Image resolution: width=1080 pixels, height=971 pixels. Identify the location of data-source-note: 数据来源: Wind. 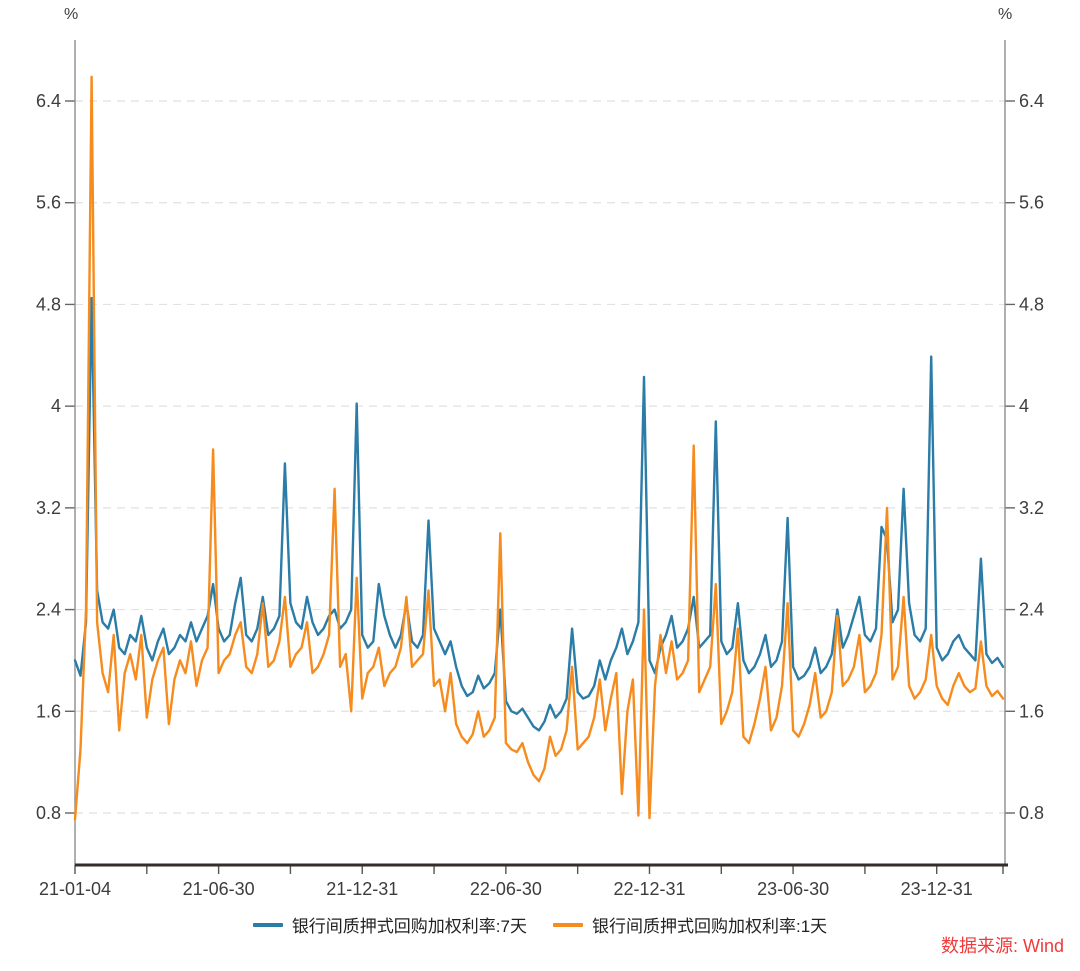
(1002, 946).